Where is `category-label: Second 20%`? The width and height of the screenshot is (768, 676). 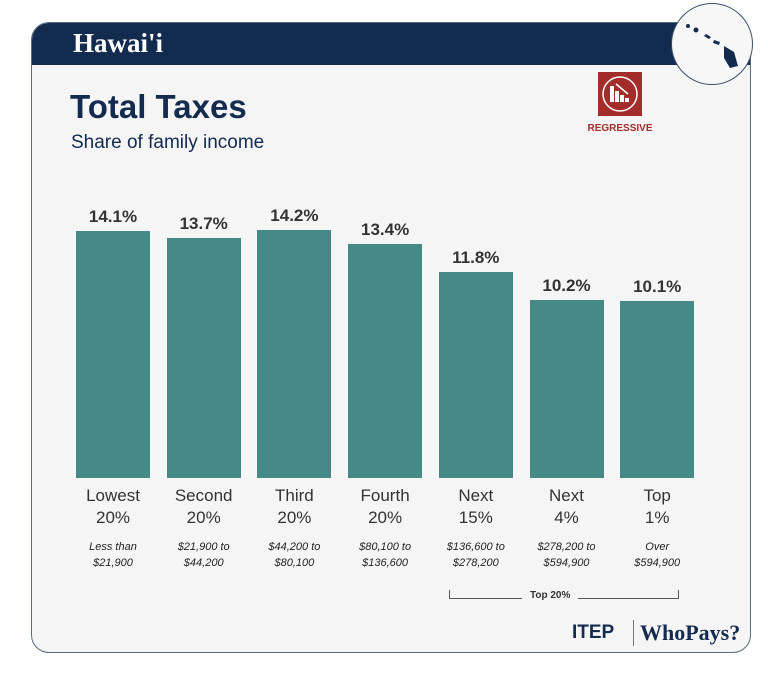
category-label: Second 20% is located at coordinates (204, 507).